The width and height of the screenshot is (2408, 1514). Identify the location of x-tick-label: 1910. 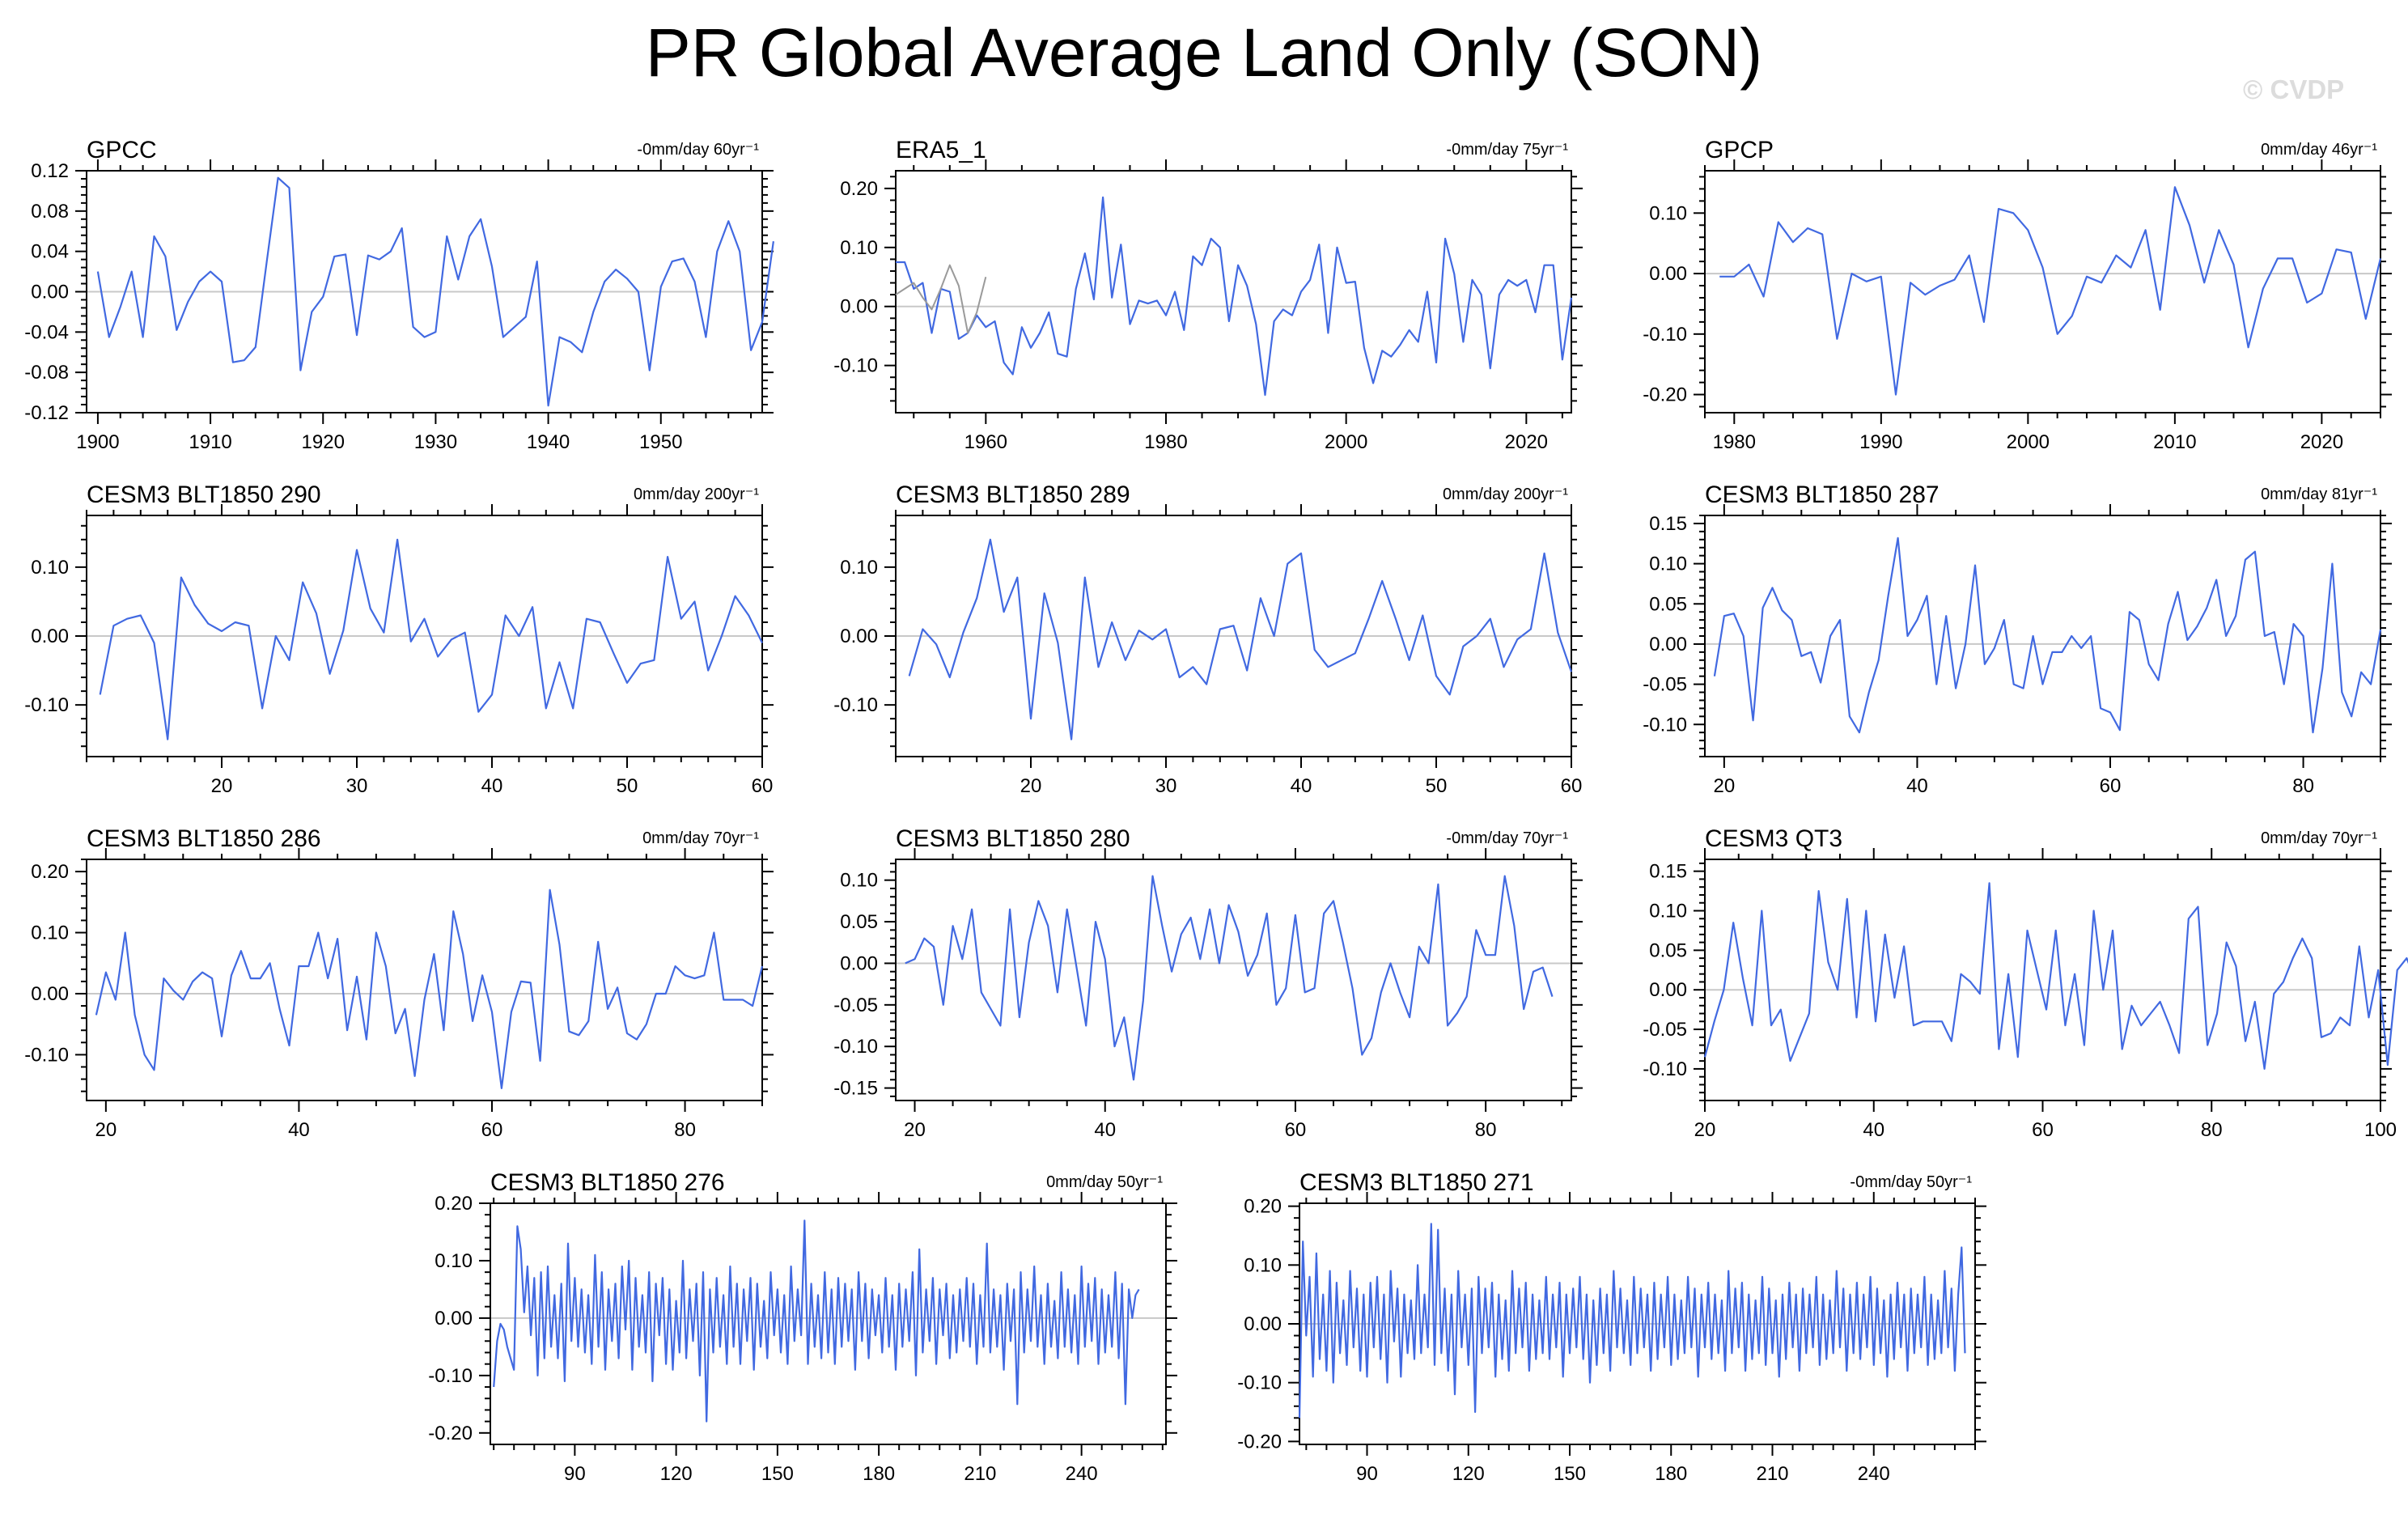
(210, 442).